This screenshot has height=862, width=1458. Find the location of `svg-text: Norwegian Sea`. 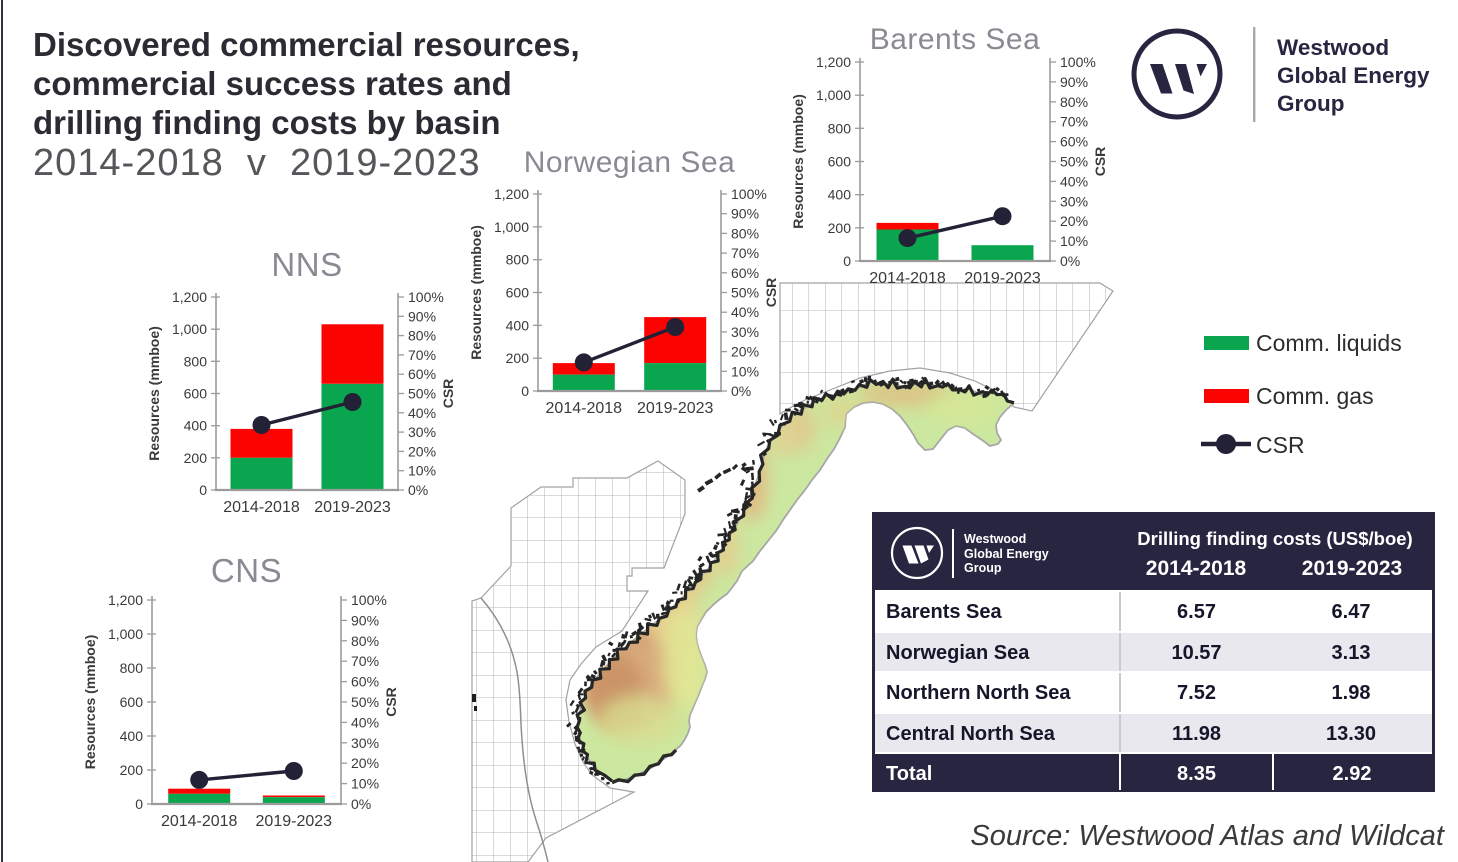

svg-text: Norwegian Sea is located at coordinates (630, 162).